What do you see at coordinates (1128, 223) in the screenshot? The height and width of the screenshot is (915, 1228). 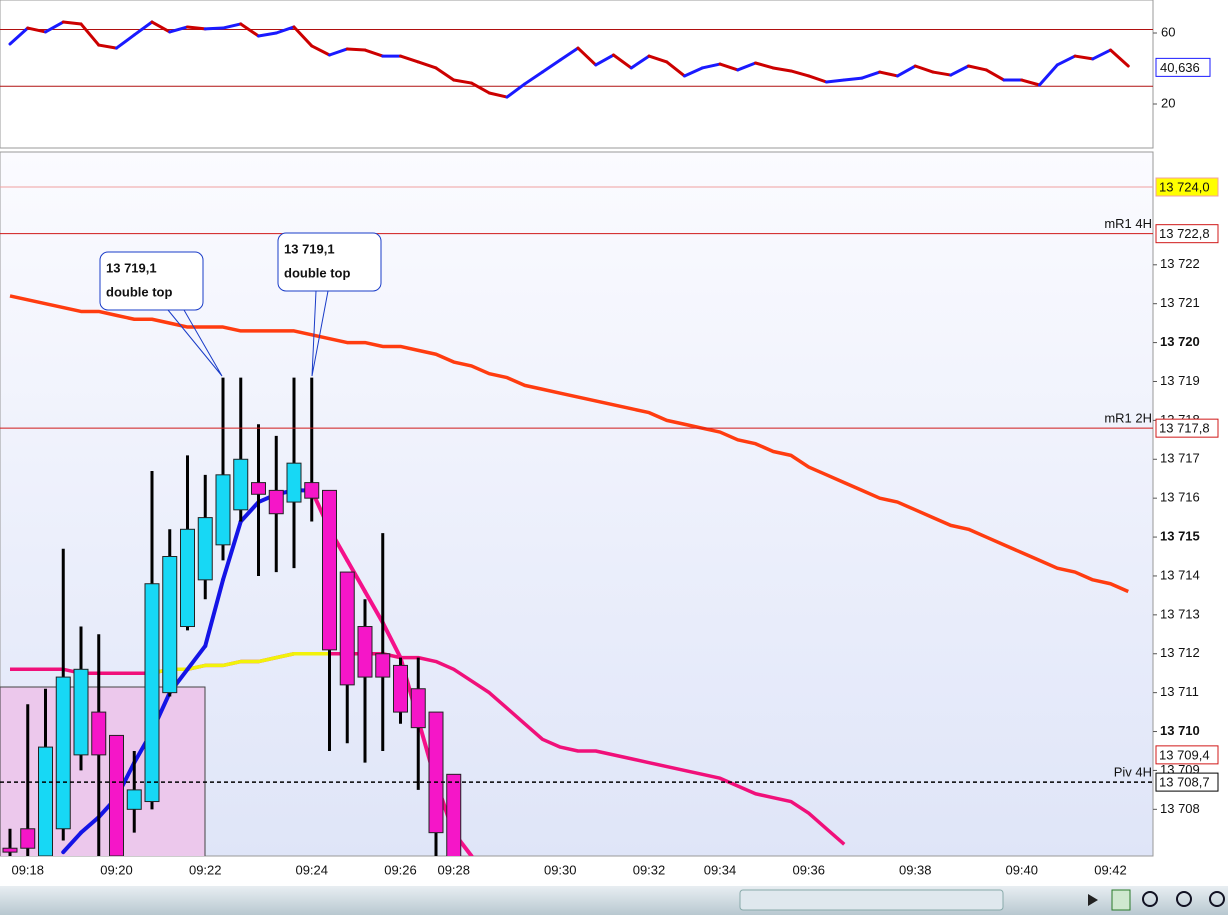 I see `level-name: mR1 4H` at bounding box center [1128, 223].